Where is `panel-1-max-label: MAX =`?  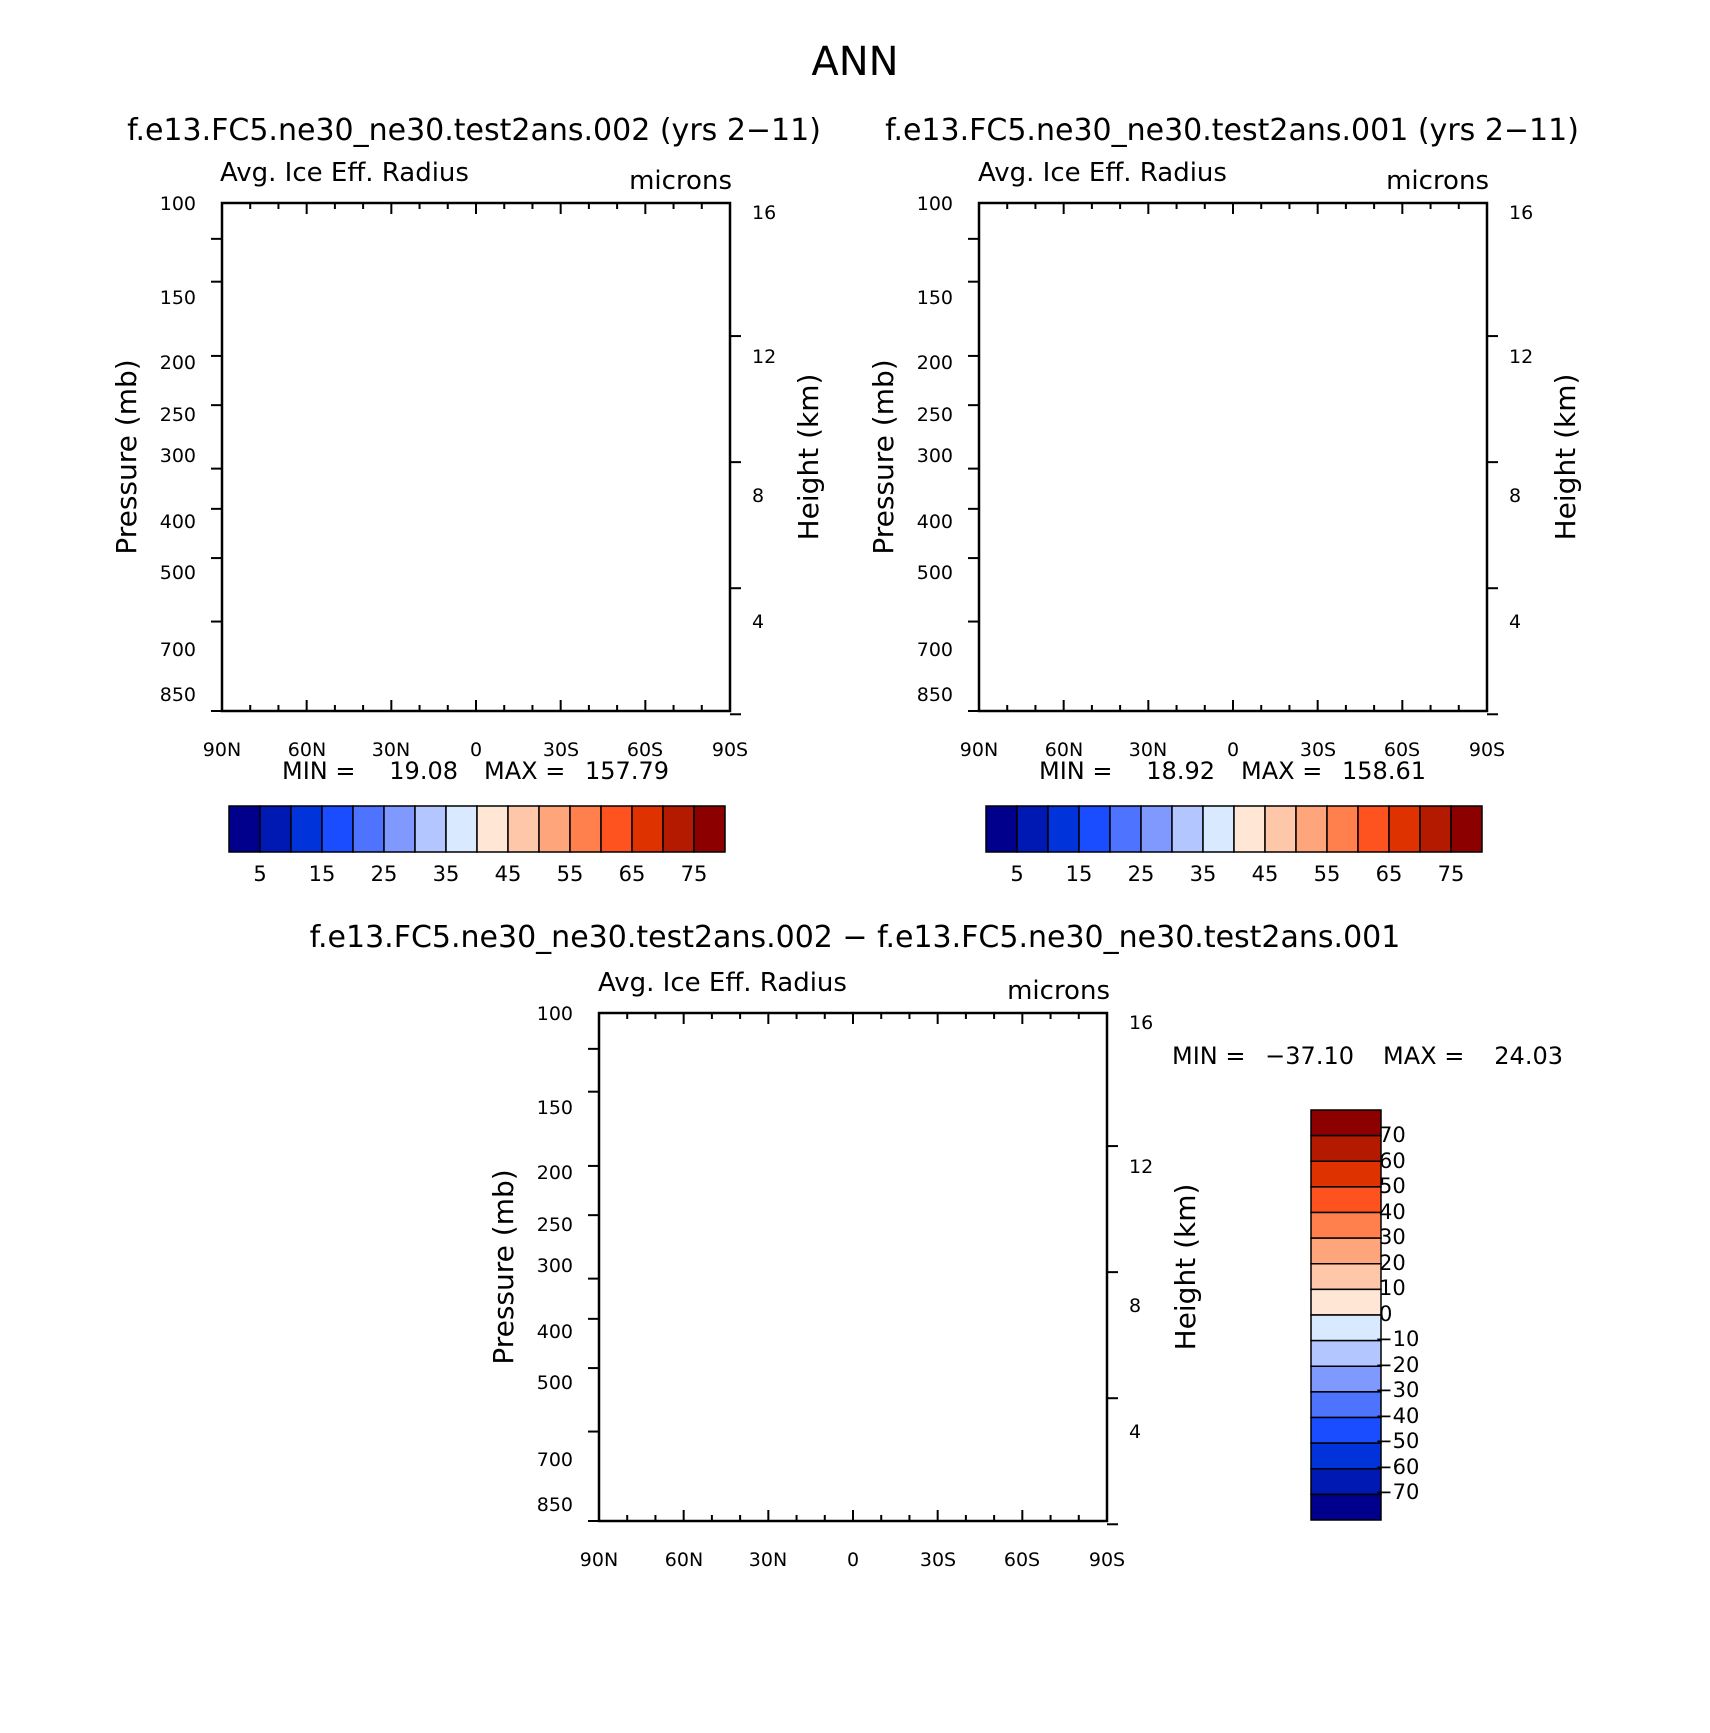
panel-1-max-label: MAX = is located at coordinates (524, 771).